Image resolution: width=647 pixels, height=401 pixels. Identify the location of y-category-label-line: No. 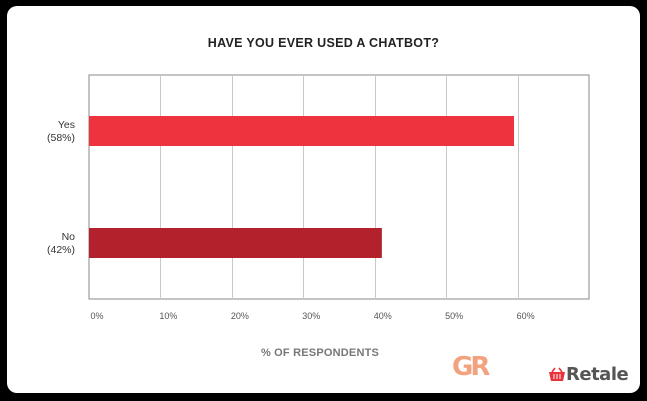
(69, 237).